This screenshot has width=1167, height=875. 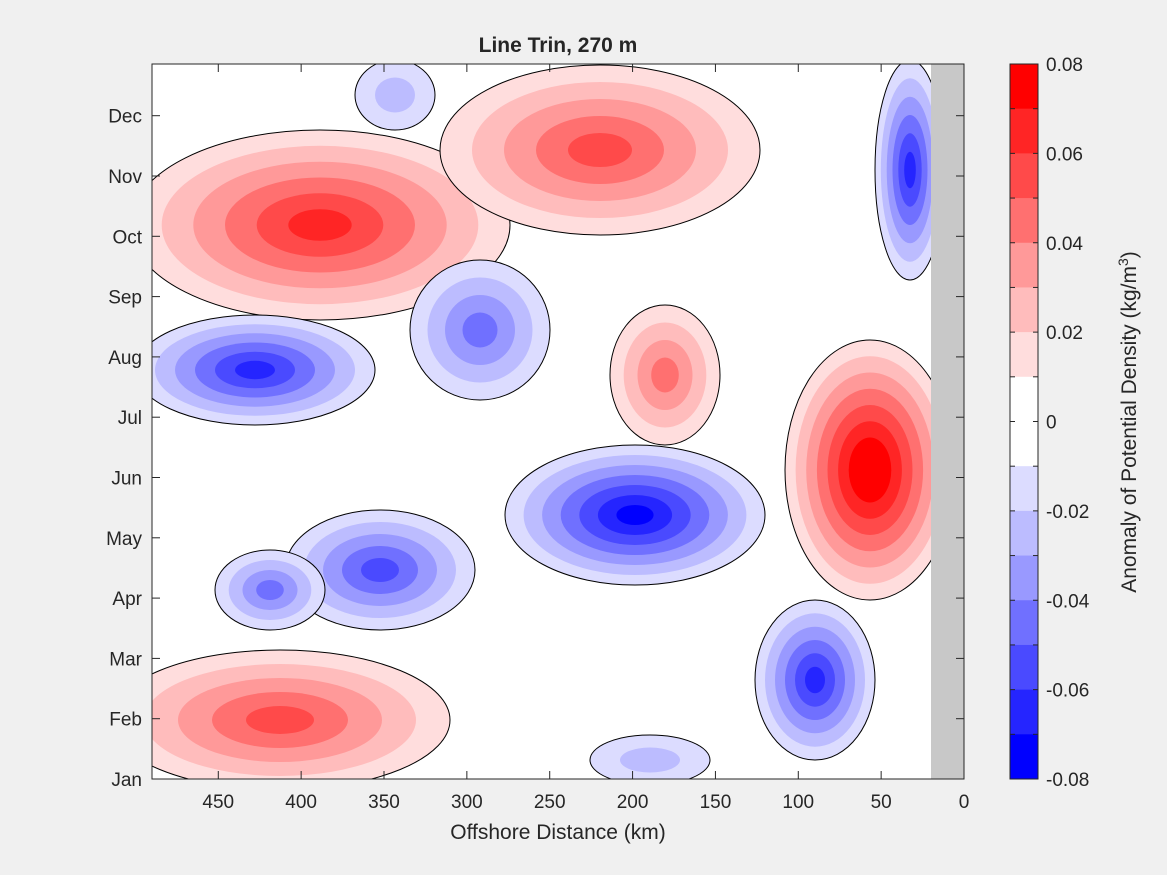 What do you see at coordinates (124, 539) in the screenshot?
I see `y-tick-label: May` at bounding box center [124, 539].